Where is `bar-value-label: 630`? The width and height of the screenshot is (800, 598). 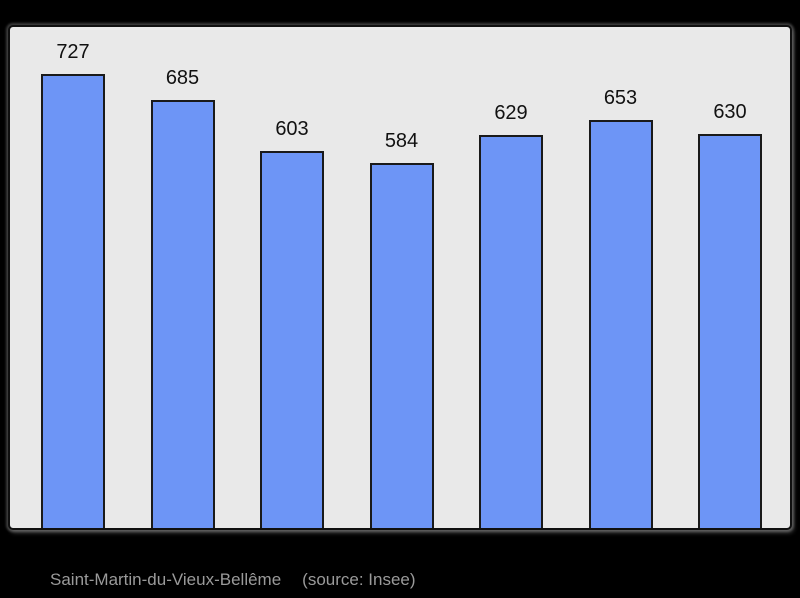
bar-value-label: 630 is located at coordinates (730, 112).